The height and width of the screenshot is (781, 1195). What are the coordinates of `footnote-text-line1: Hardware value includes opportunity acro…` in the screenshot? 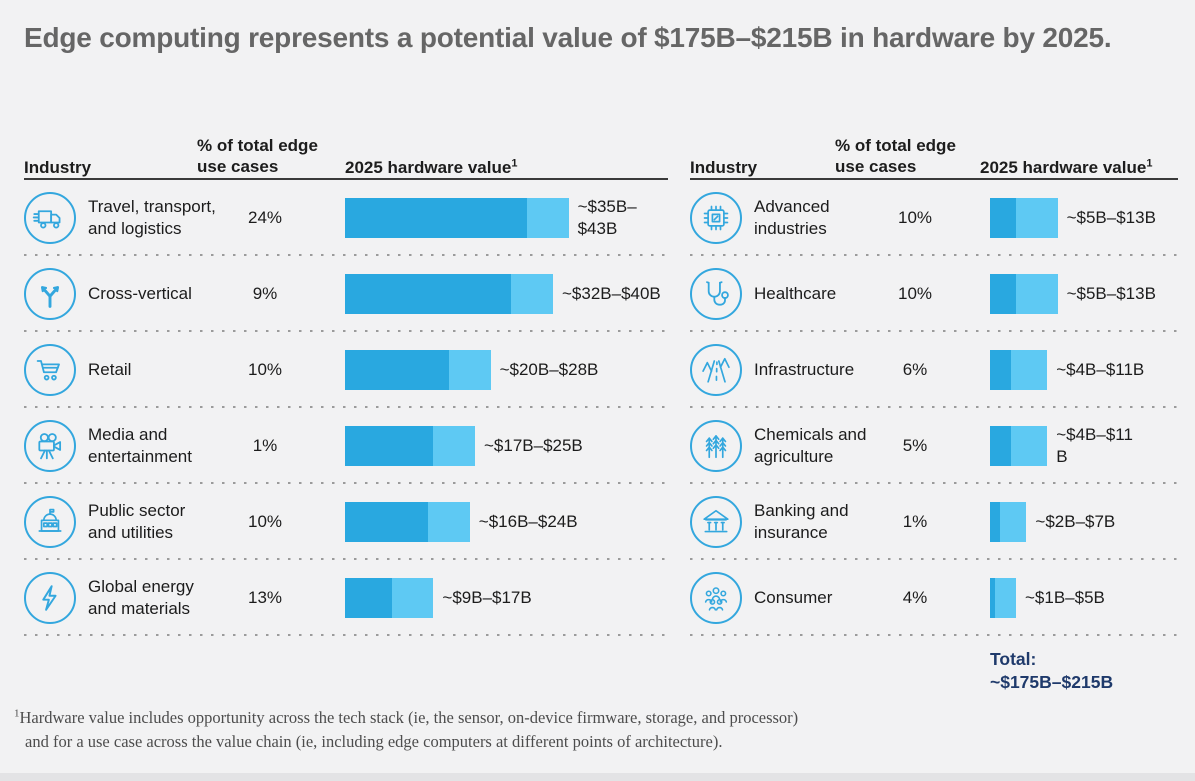 It's located at (409, 717).